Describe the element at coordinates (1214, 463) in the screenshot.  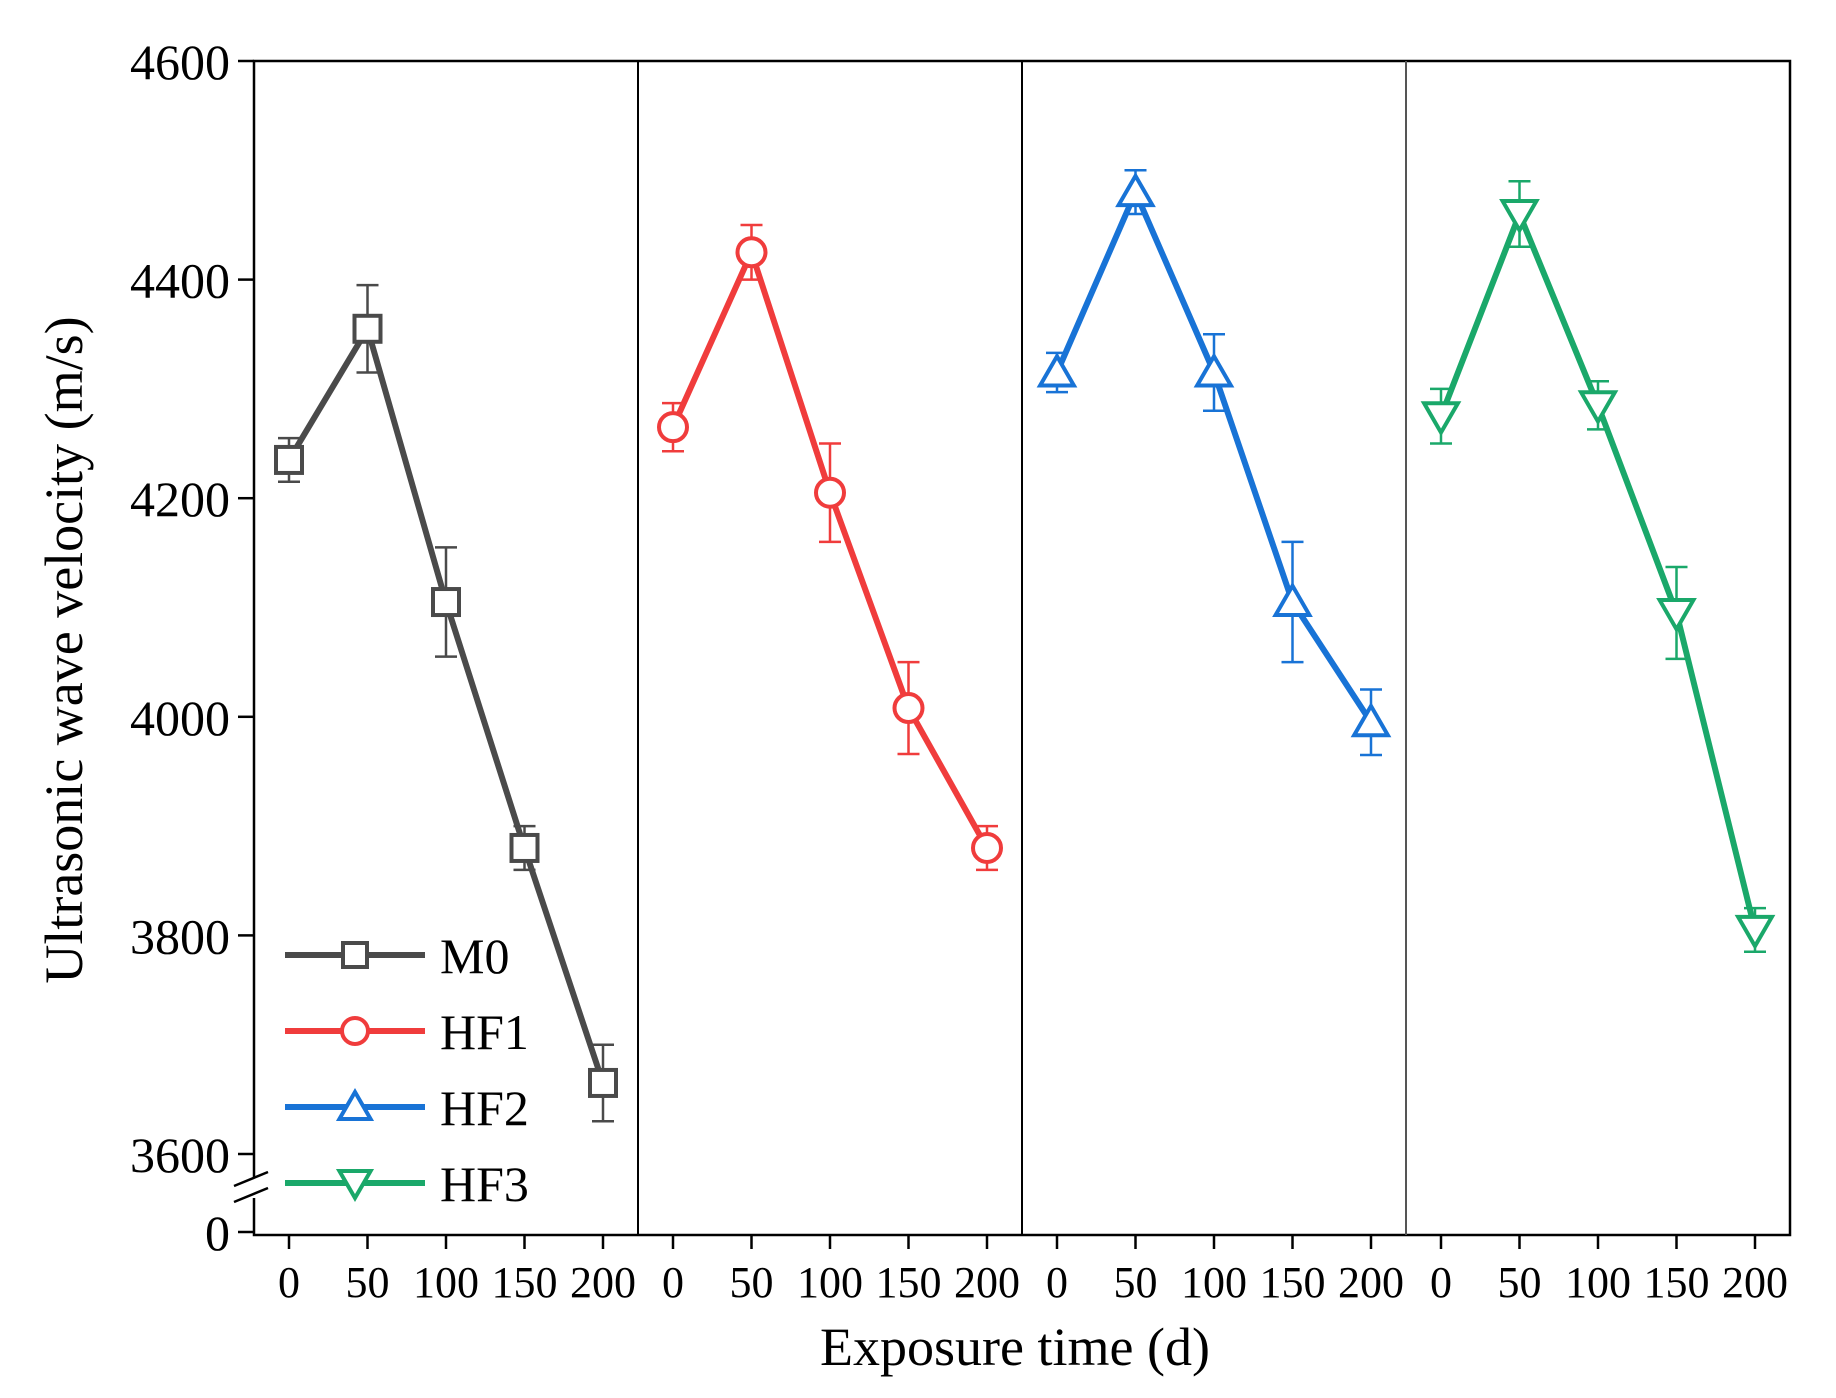
I see `series-hf2` at that location.